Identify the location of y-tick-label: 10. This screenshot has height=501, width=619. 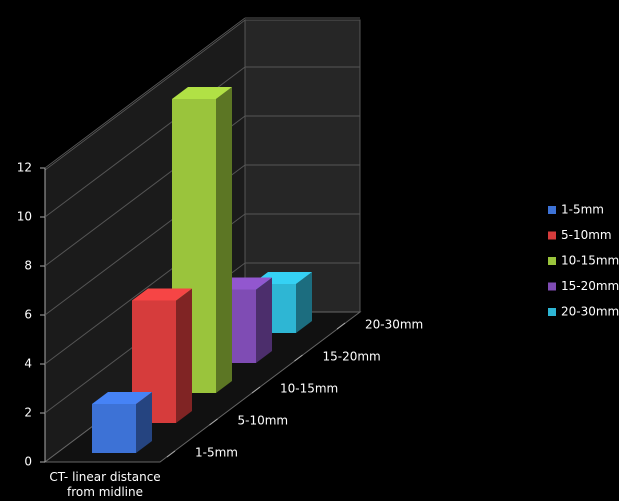
(24, 217).